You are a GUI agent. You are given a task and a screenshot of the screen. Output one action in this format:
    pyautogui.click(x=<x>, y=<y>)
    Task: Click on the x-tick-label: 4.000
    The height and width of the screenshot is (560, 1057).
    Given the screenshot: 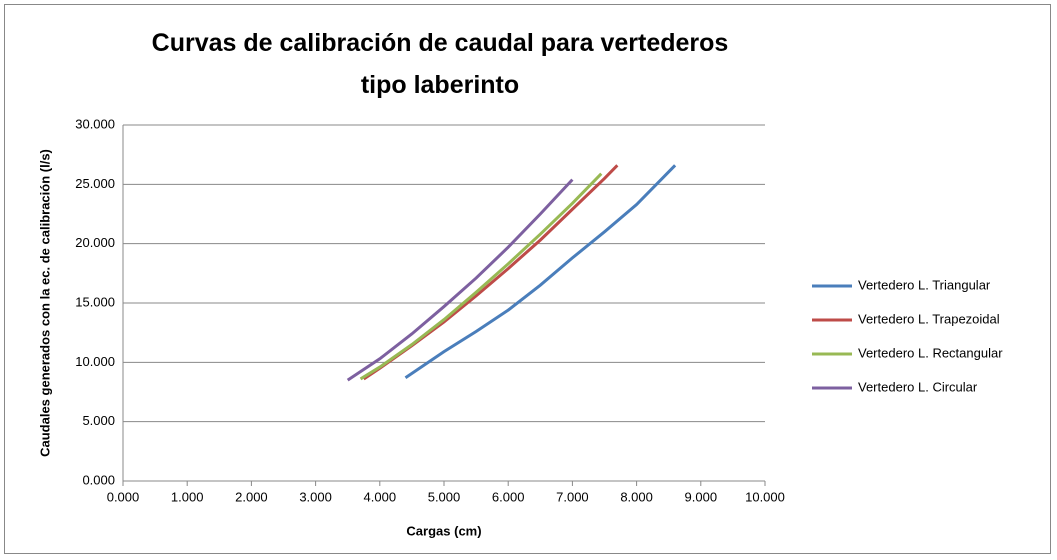 What is the action you would take?
    pyautogui.click(x=380, y=496)
    